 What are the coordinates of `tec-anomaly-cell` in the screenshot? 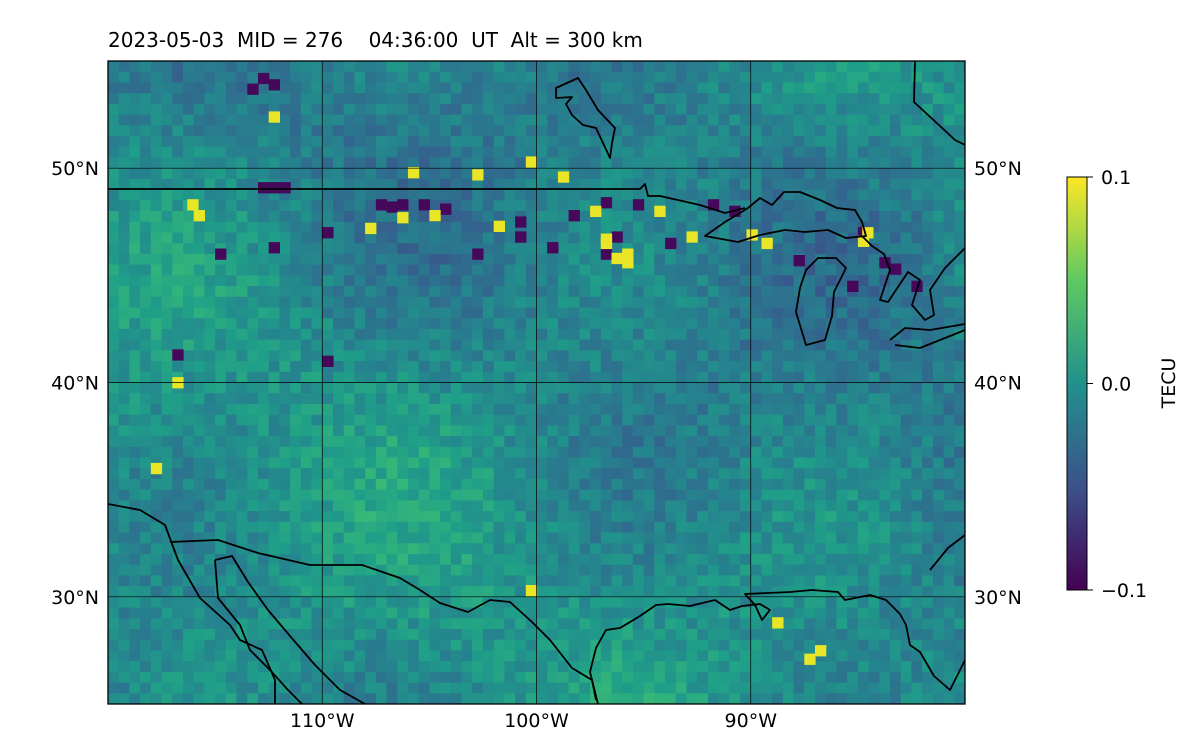 It's located at (638, 205).